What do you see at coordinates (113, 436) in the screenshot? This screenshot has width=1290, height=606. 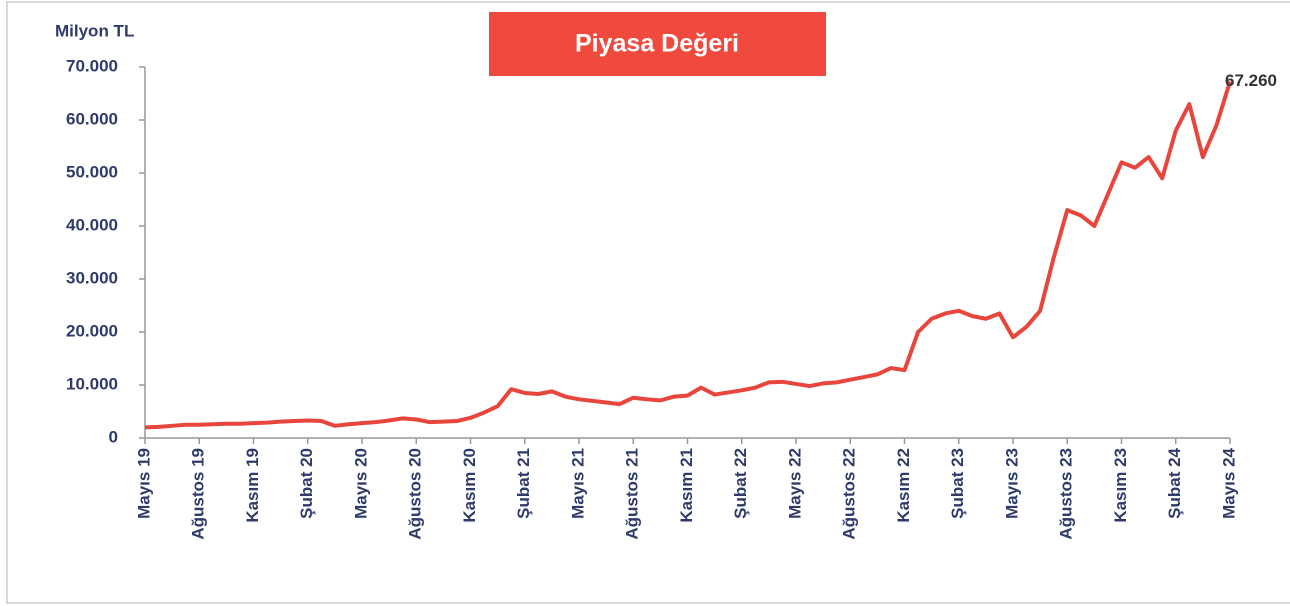 I see `y-tick-label: 0` at bounding box center [113, 436].